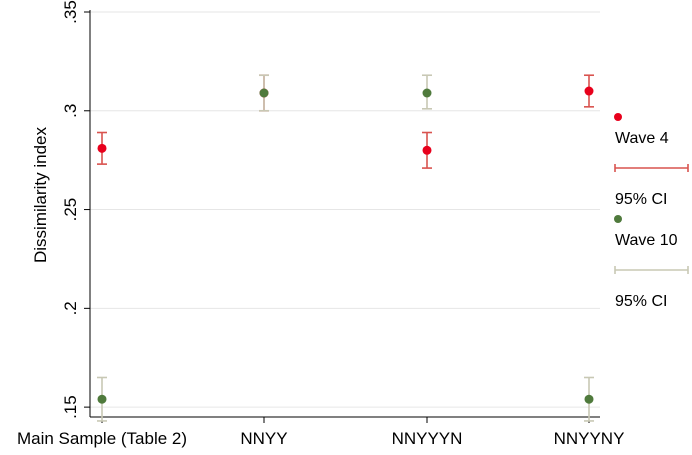  What do you see at coordinates (427, 438) in the screenshot?
I see `x-tick-label: NNYYYN` at bounding box center [427, 438].